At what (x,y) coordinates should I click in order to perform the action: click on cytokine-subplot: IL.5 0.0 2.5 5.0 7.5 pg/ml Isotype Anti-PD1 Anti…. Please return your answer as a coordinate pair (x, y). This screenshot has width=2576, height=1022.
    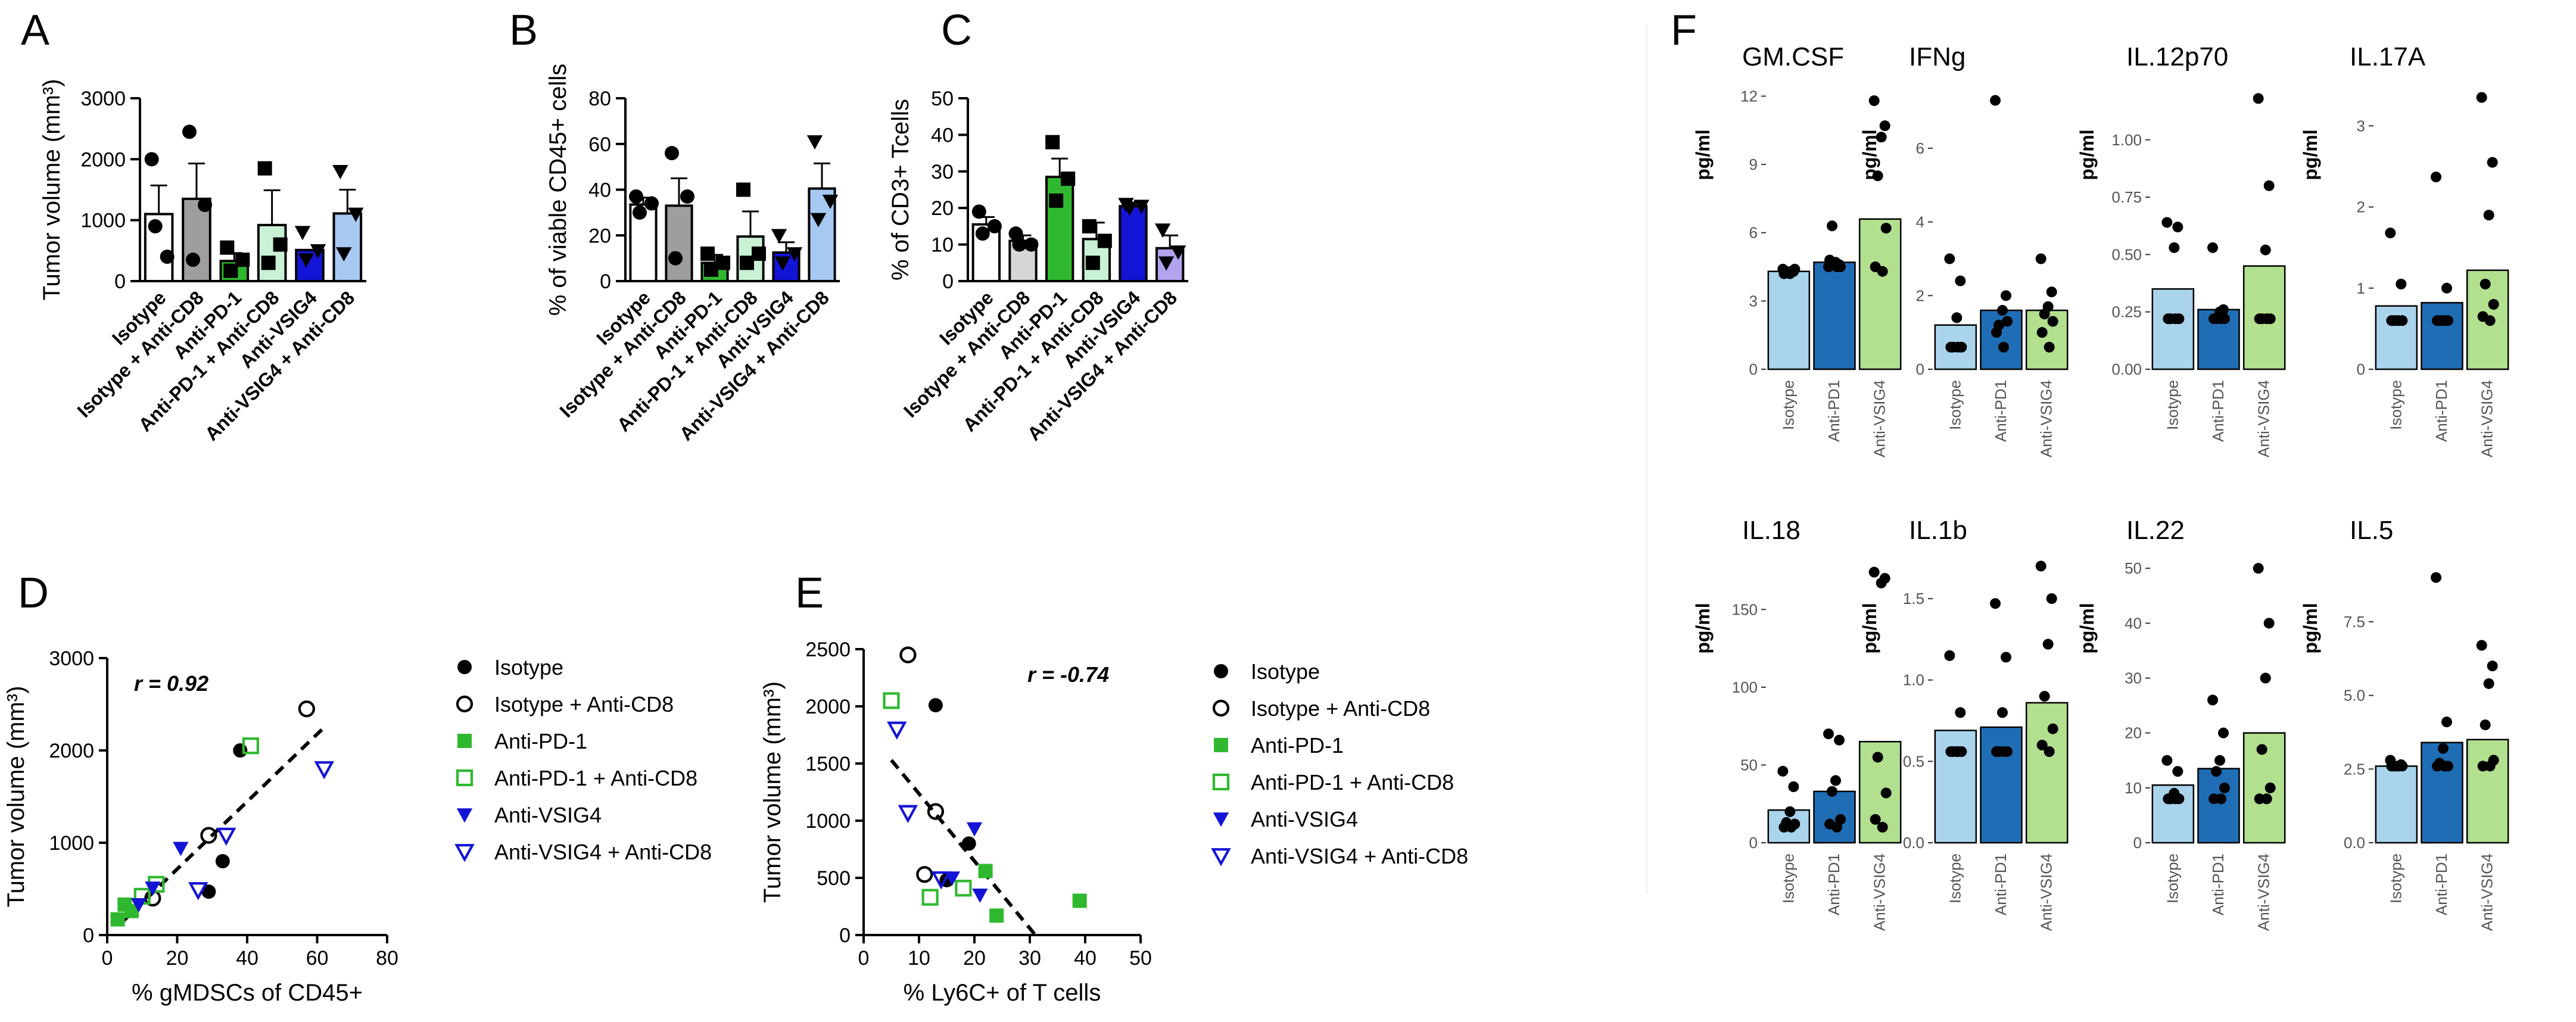
    Looking at the image, I should click on (2404, 723).